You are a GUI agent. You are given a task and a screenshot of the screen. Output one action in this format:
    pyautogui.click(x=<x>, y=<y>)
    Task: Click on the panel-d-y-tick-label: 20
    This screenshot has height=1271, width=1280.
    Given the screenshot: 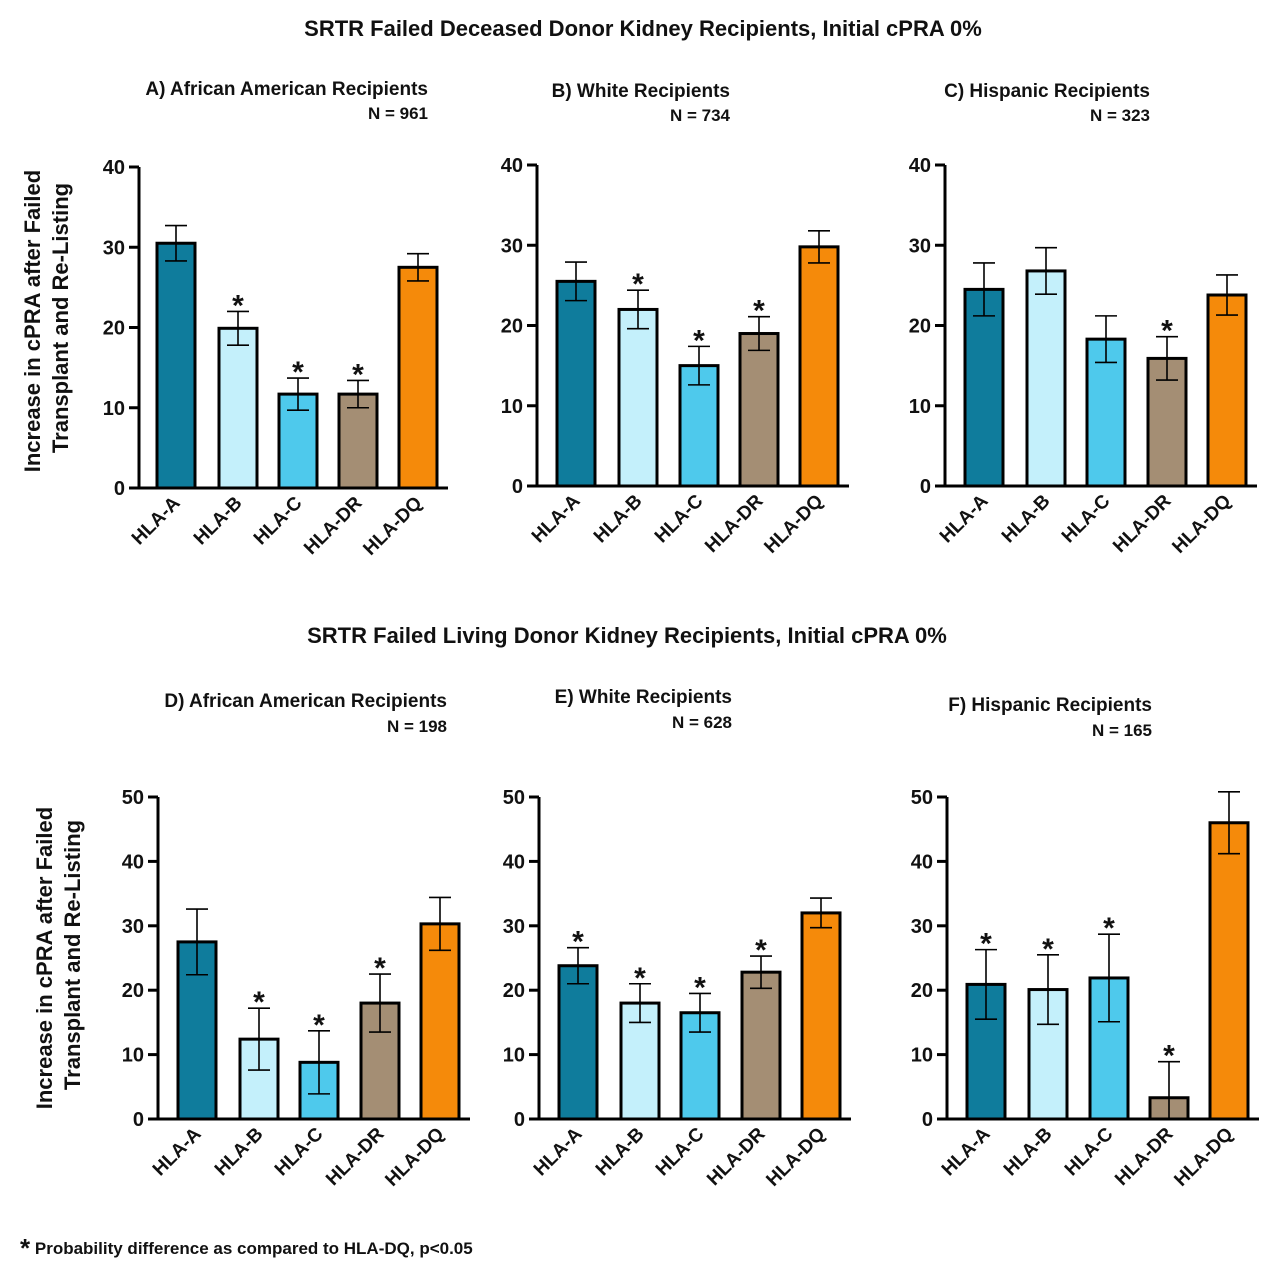 What is the action you would take?
    pyautogui.click(x=133, y=991)
    